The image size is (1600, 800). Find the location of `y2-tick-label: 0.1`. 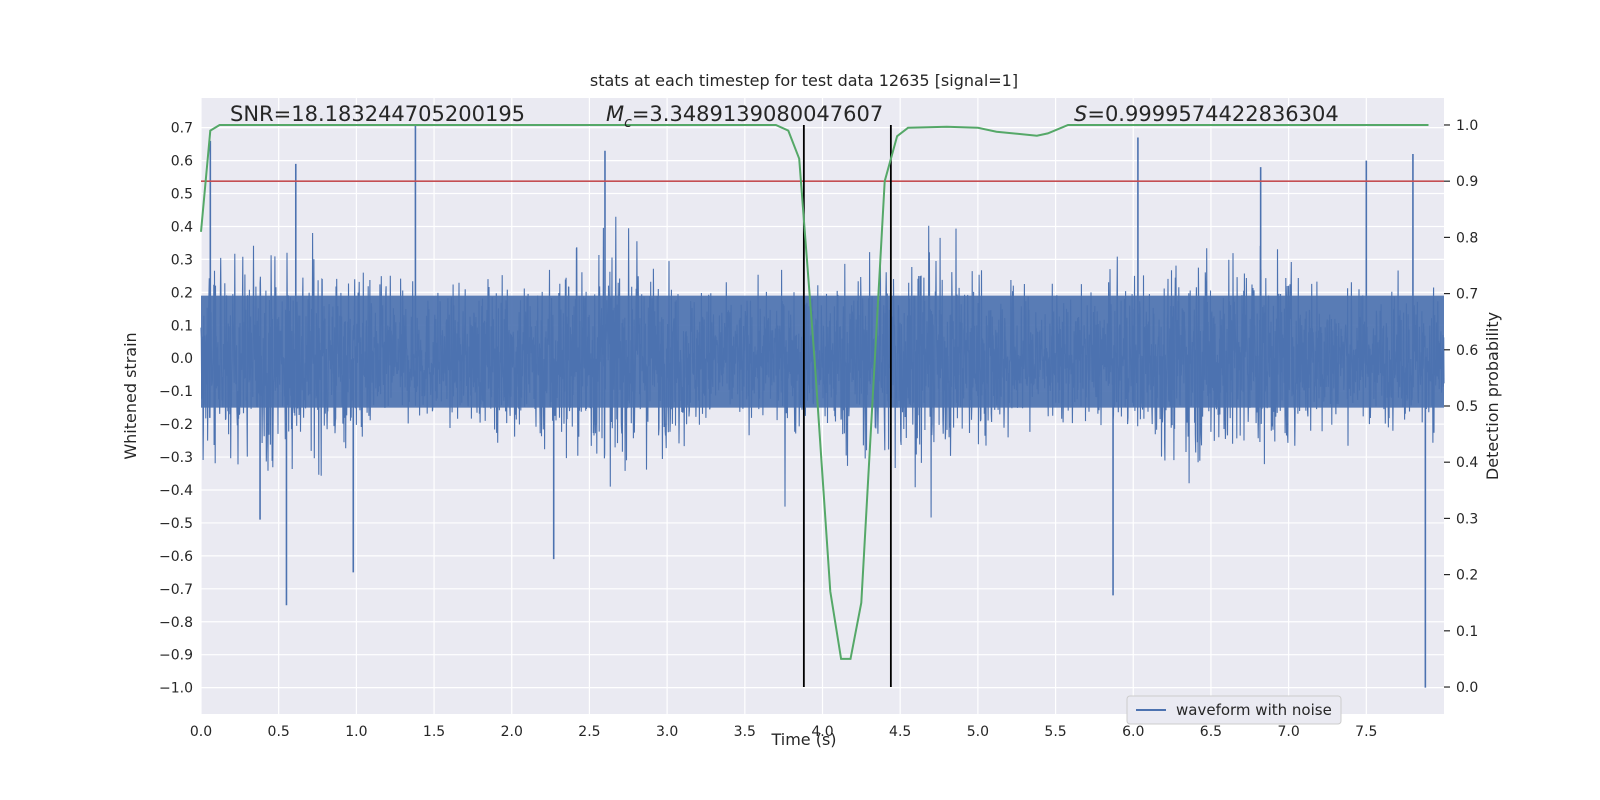

y2-tick-label: 0.1 is located at coordinates (1467, 632).